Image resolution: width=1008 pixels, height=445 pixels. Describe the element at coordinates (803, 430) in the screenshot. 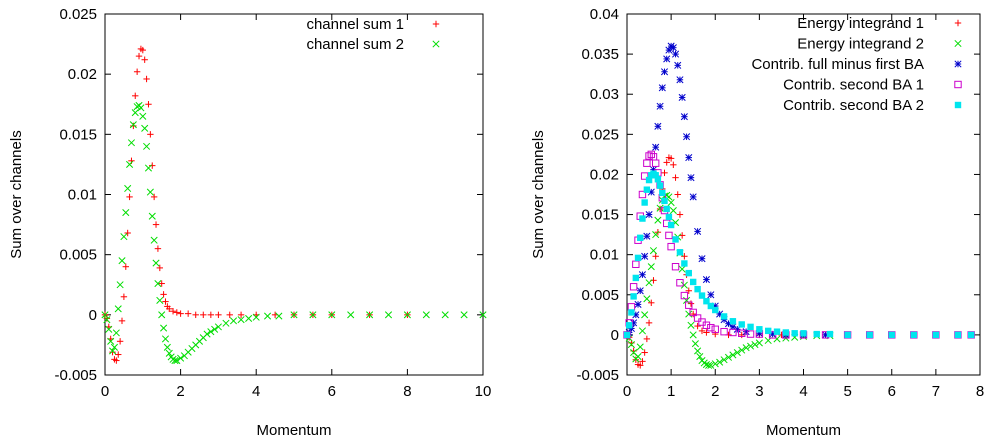

I see `x-axis-label: Momentum` at that location.